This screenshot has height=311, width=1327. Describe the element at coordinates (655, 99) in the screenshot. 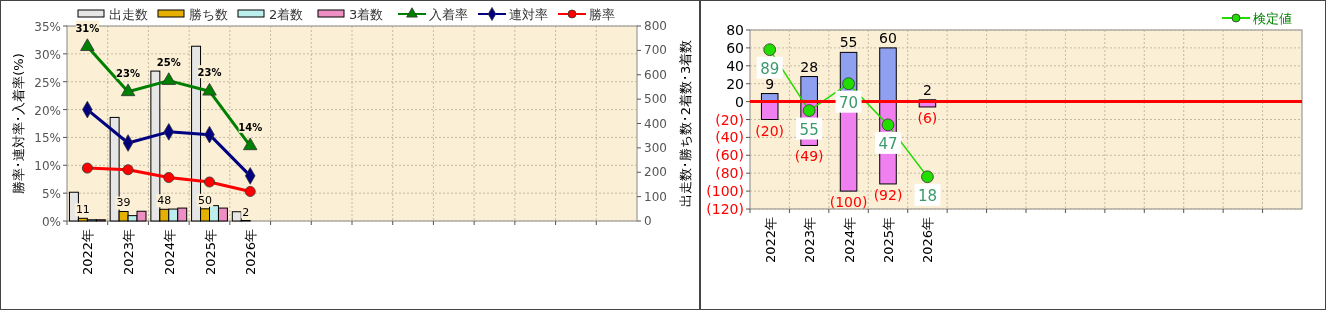

I see `y2-tick-label: 500` at that location.